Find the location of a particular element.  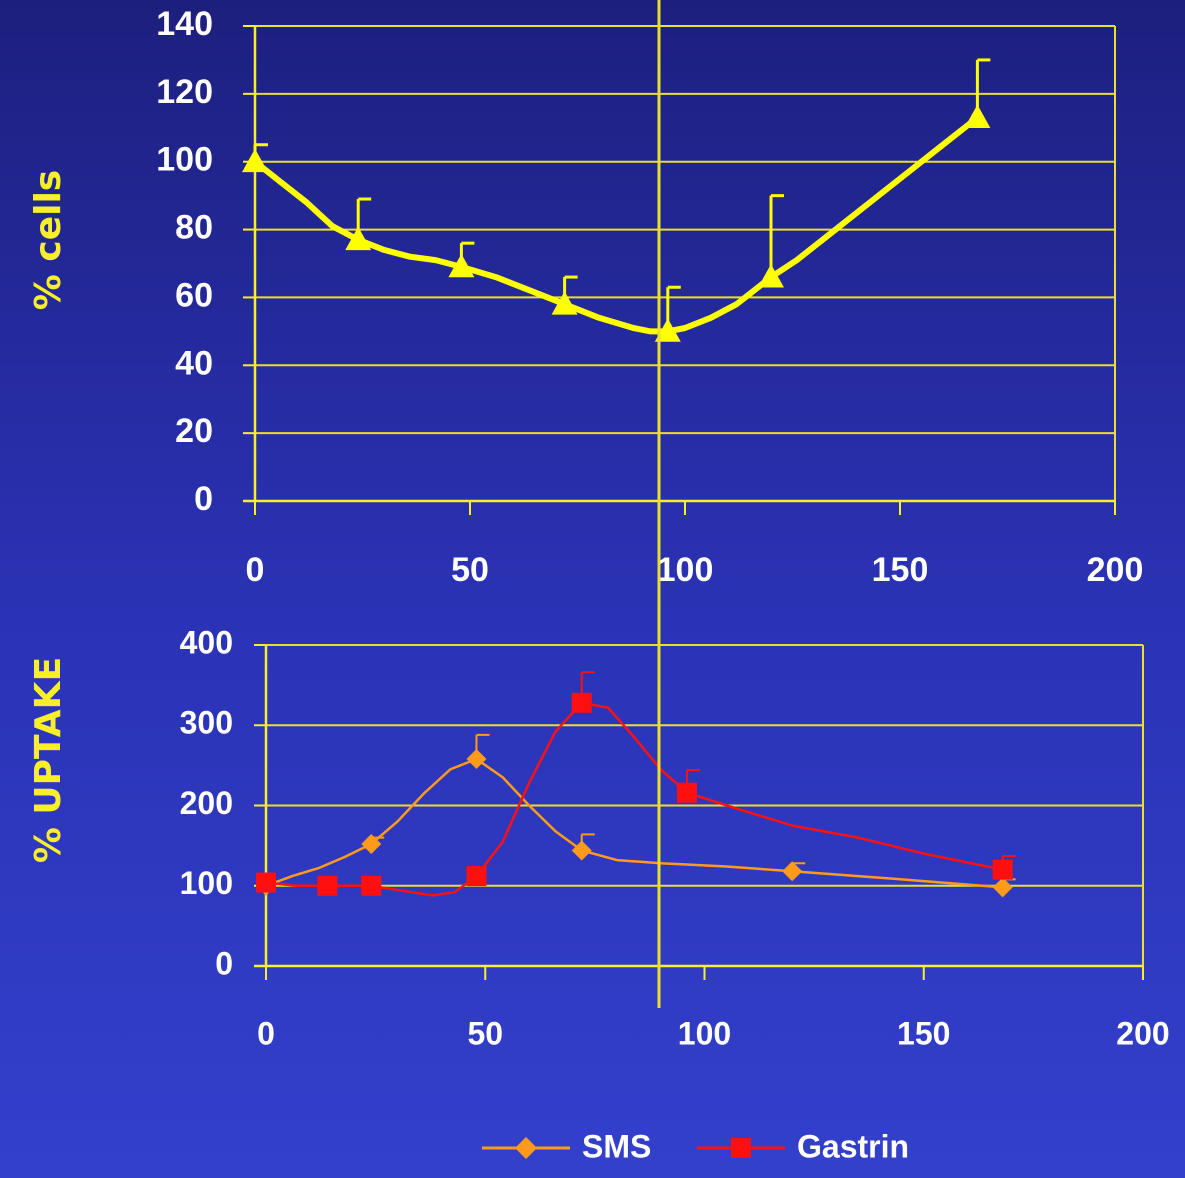

cells-series-line is located at coordinates (616, 224).